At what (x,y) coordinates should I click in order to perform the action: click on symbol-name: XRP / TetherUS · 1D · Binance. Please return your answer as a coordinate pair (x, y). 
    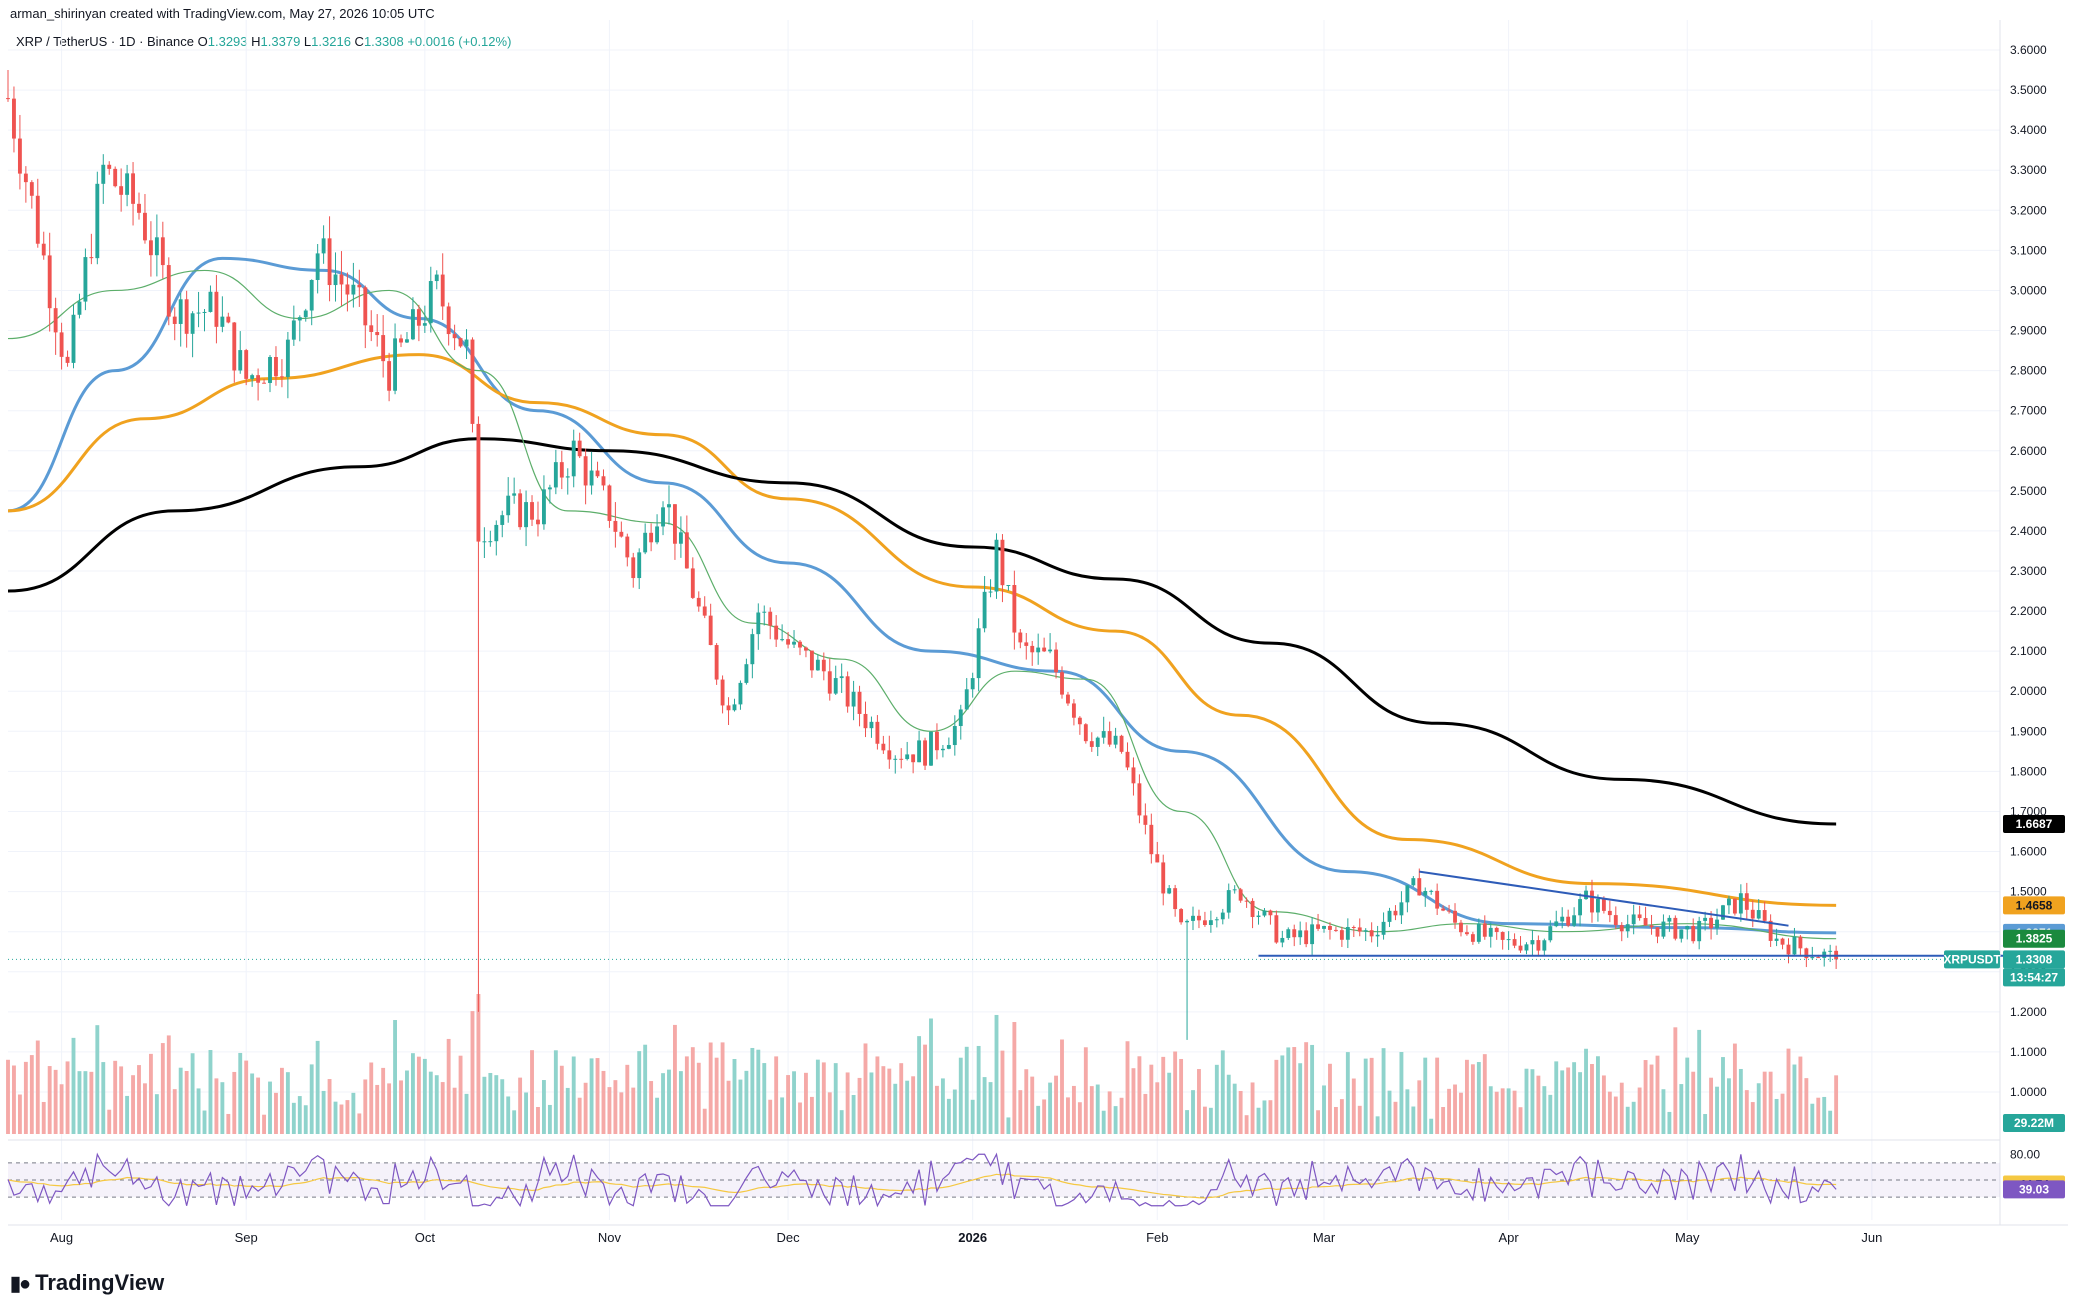
    Looking at the image, I should click on (105, 41).